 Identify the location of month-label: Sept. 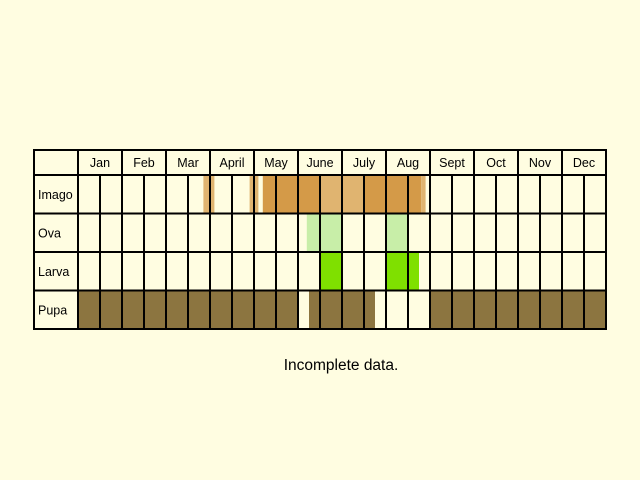
(452, 163).